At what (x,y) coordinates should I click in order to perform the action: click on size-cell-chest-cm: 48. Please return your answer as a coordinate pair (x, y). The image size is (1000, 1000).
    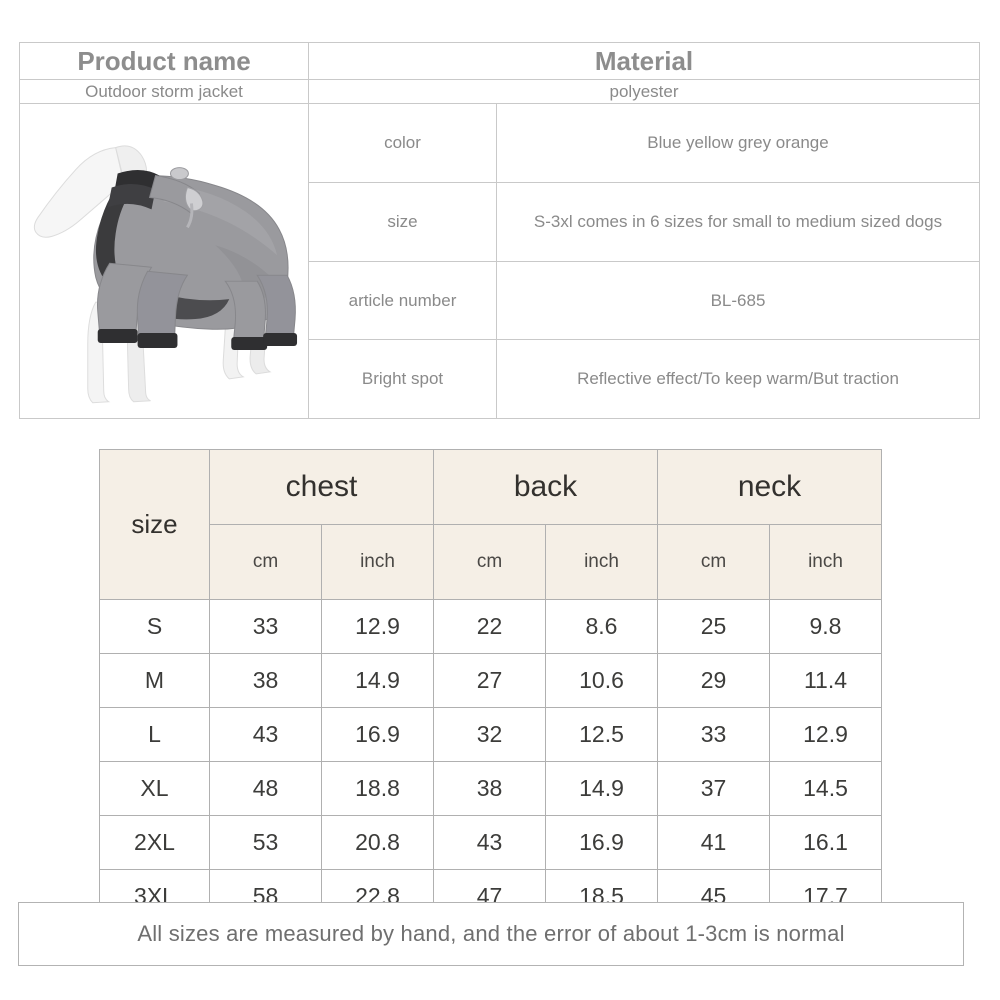
    Looking at the image, I should click on (265, 788).